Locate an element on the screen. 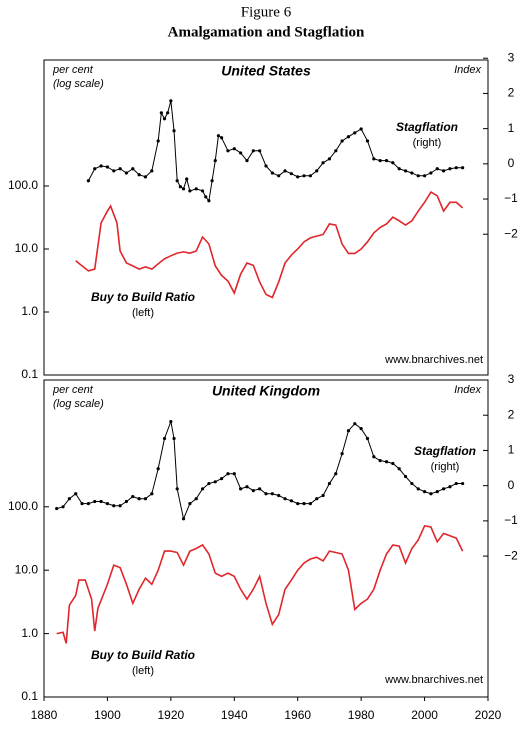 The width and height of the screenshot is (530, 737). y2-axis-label: Index is located at coordinates (467, 390).